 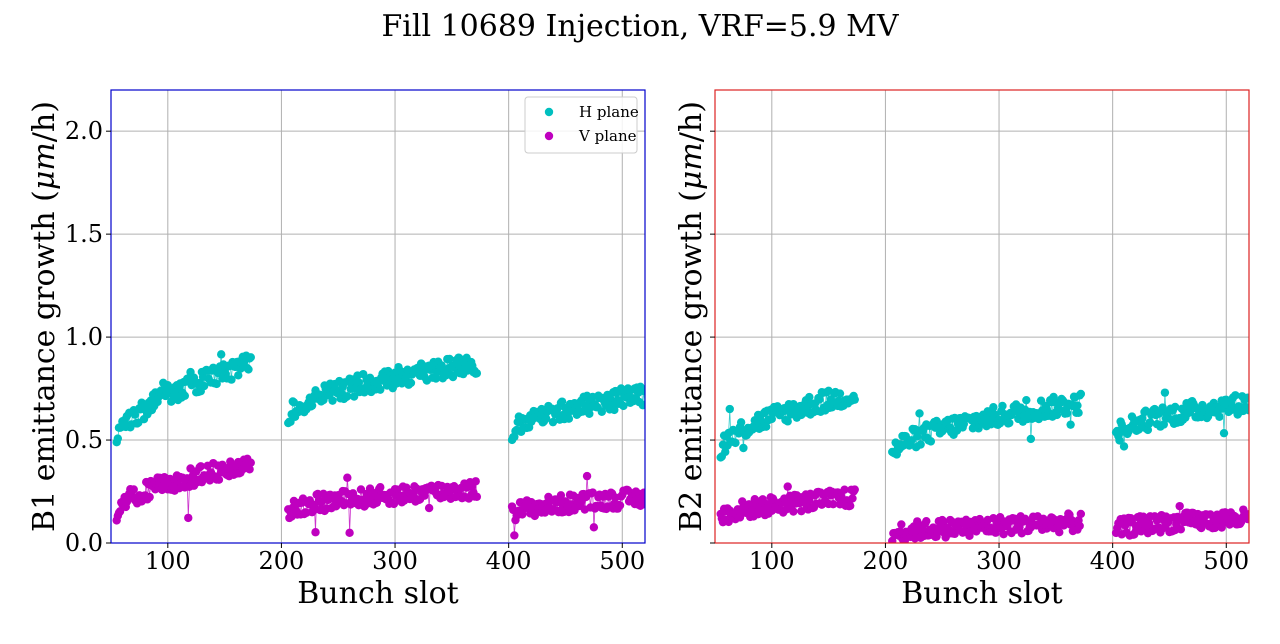 What do you see at coordinates (640, 26) in the screenshot?
I see `figure-title: Fill 10689 Injection, VRF=5.9 MV` at bounding box center [640, 26].